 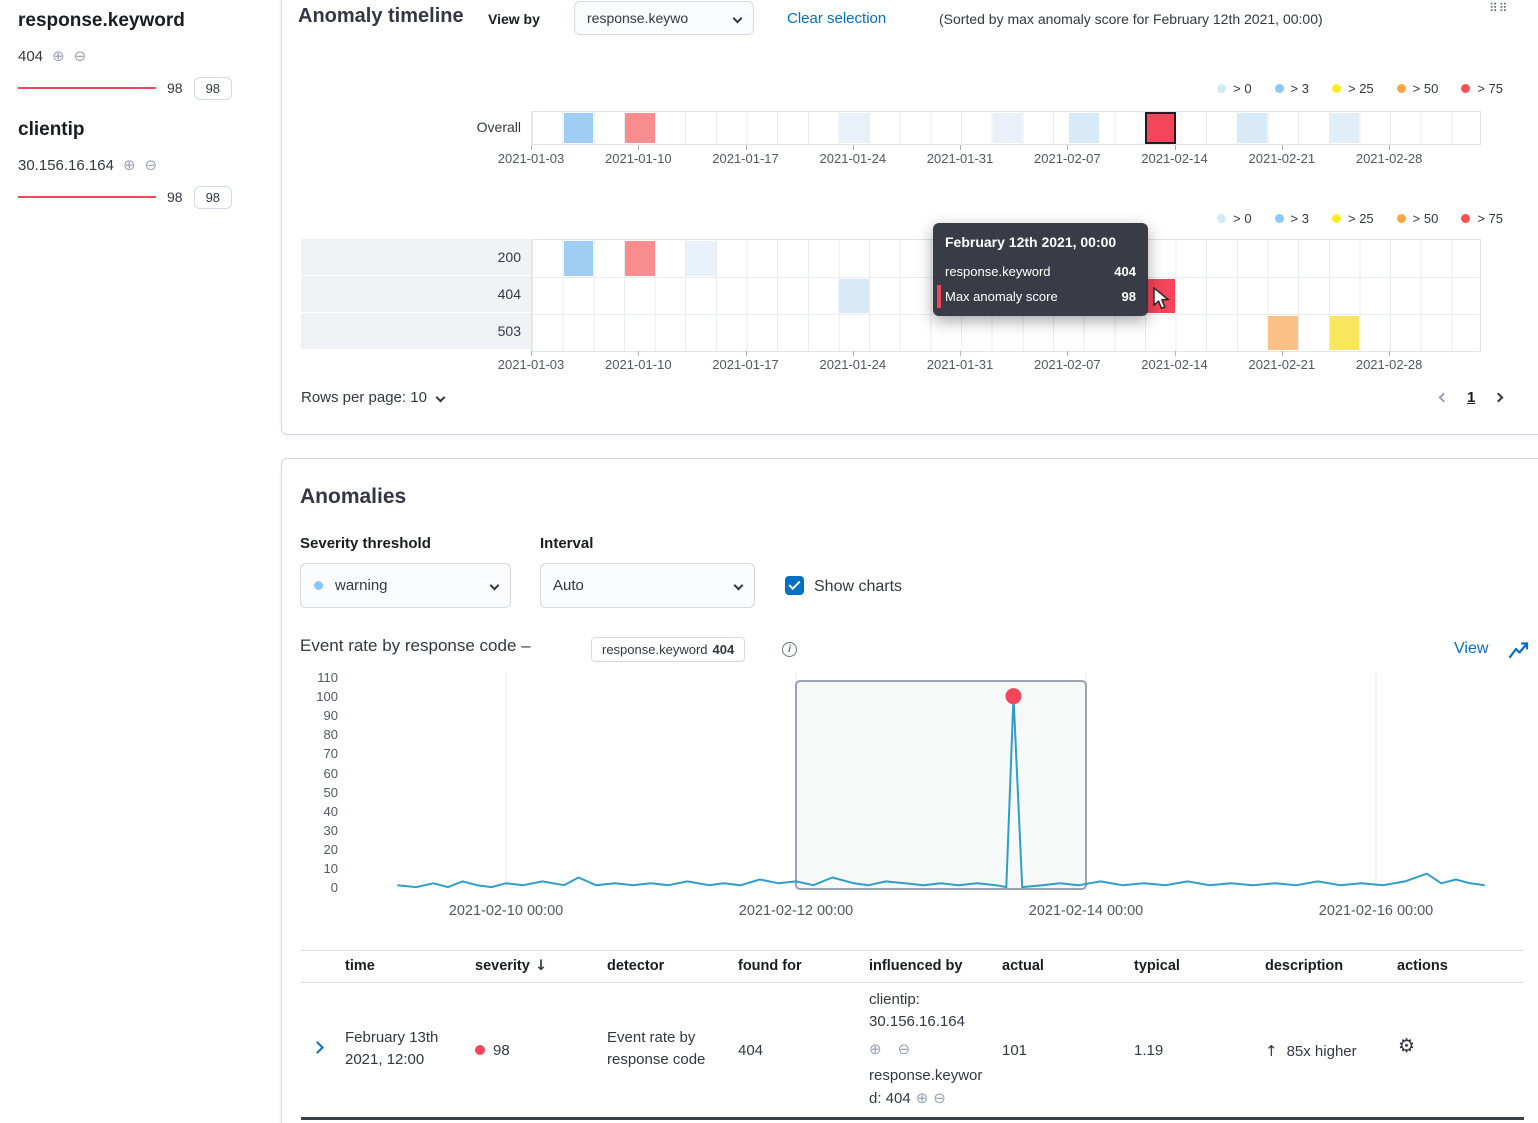 I want to click on axis-tick-label: 2021-01-31, so click(x=960, y=361).